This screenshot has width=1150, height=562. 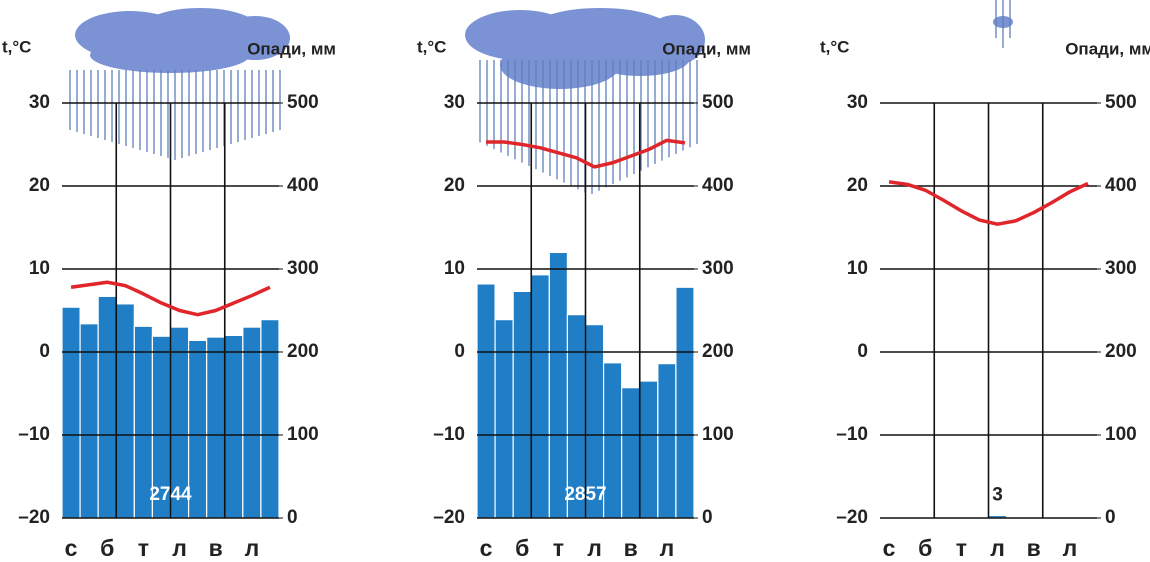 What do you see at coordinates (170, 494) in the screenshot?
I see `annual-total: 2744` at bounding box center [170, 494].